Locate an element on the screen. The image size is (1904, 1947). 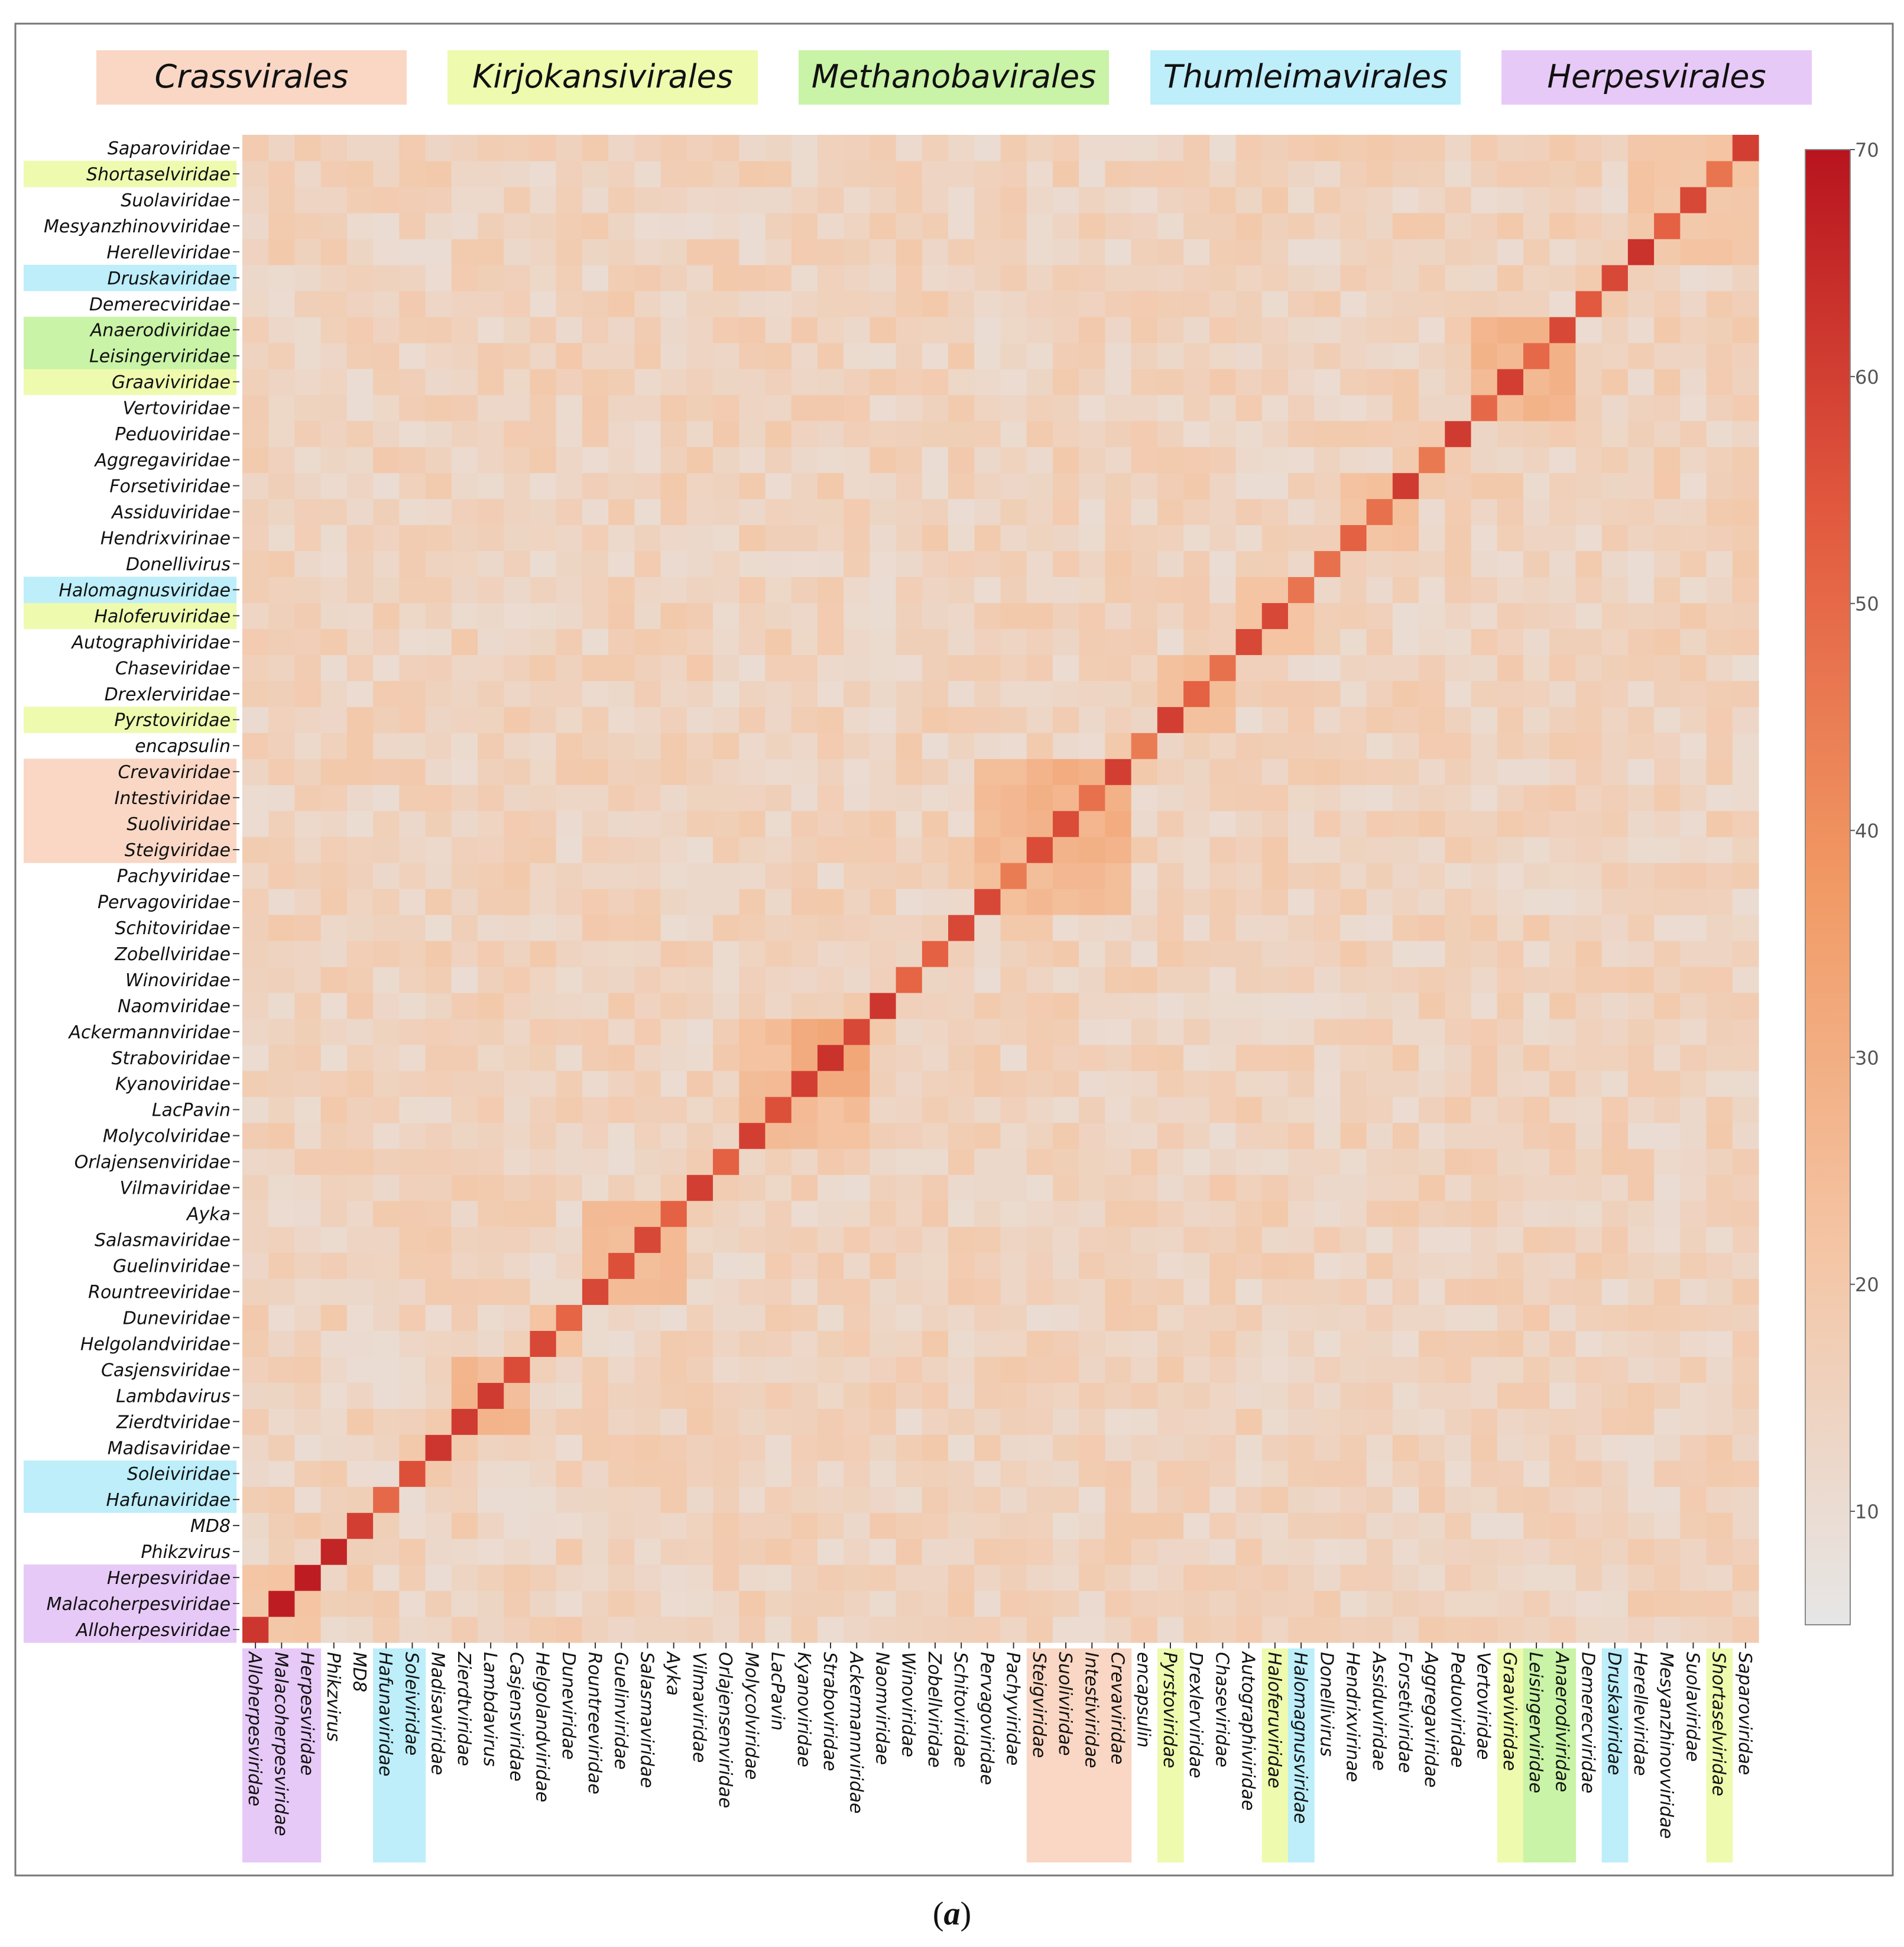
column-label-Alloherpesviridae: Alloherpesviridae is located at coordinates (254, 1728).